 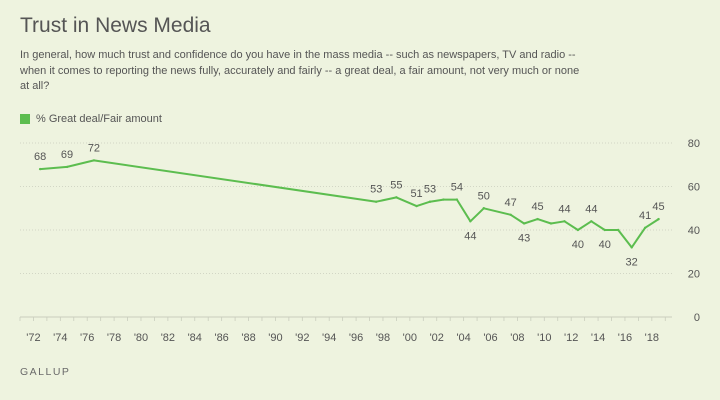 What do you see at coordinates (195, 338) in the screenshot?
I see `x-tick-label: '84` at bounding box center [195, 338].